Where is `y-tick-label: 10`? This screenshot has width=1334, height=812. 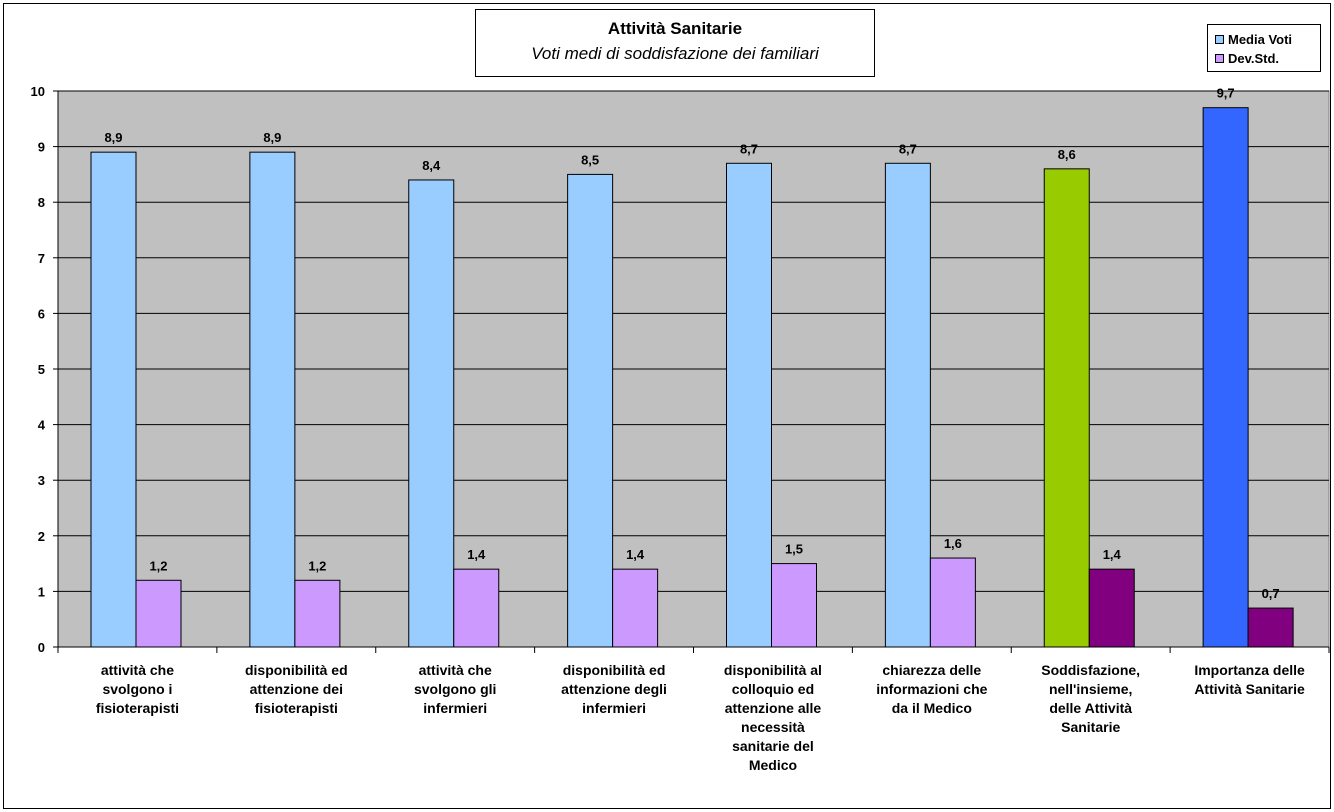
y-tick-label: 10 is located at coordinates (38, 91).